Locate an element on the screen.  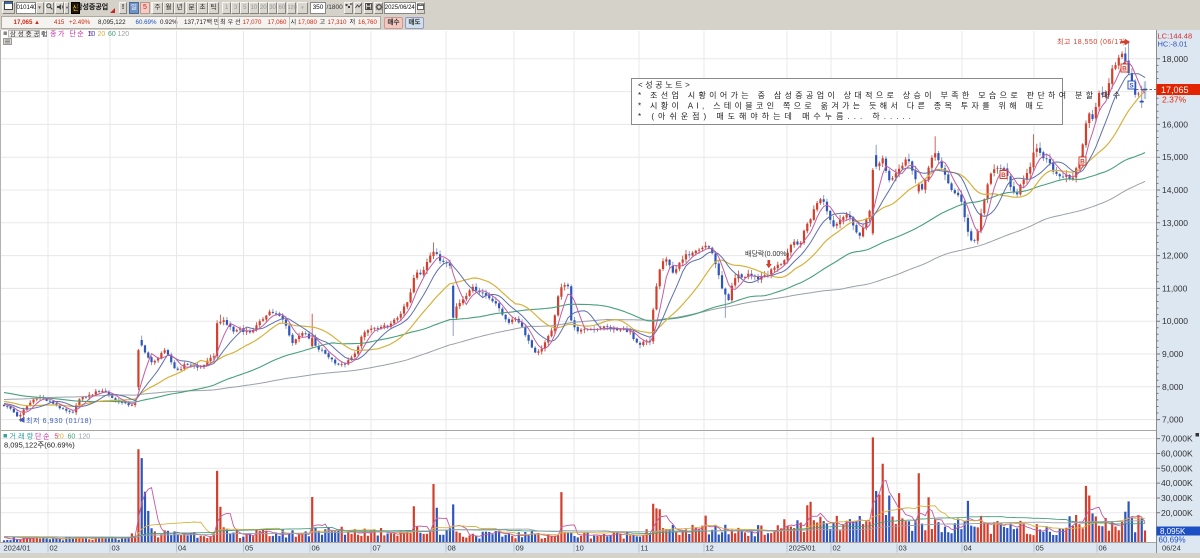
svg-text: S is located at coordinates (1131, 86).